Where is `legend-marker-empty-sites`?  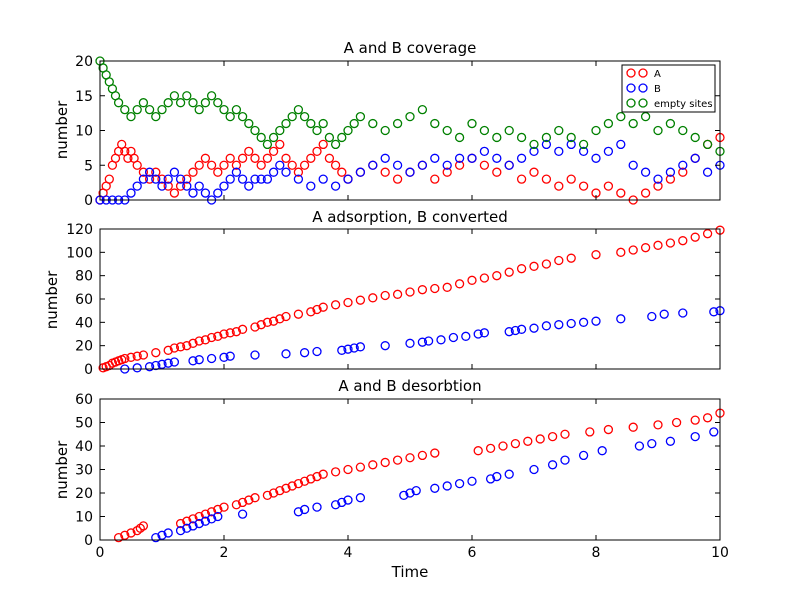
legend-marker-empty-sites is located at coordinates (643, 103).